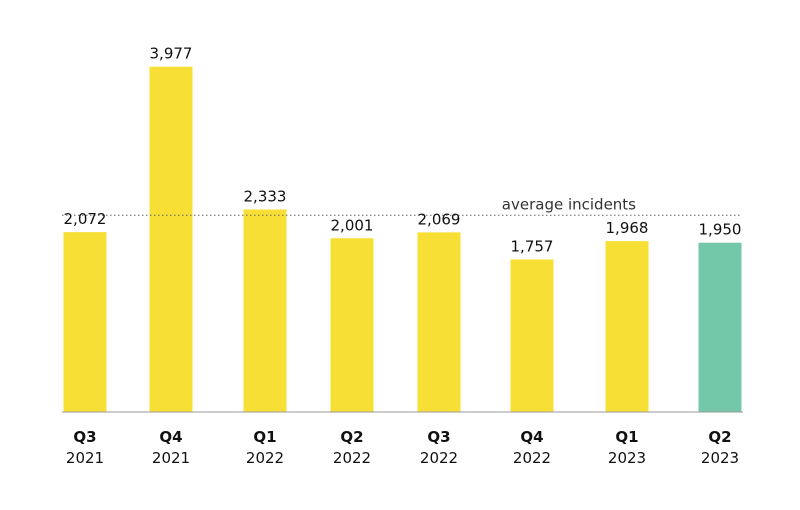  Describe the element at coordinates (352, 225) in the screenshot. I see `value-label: 2,001` at that location.